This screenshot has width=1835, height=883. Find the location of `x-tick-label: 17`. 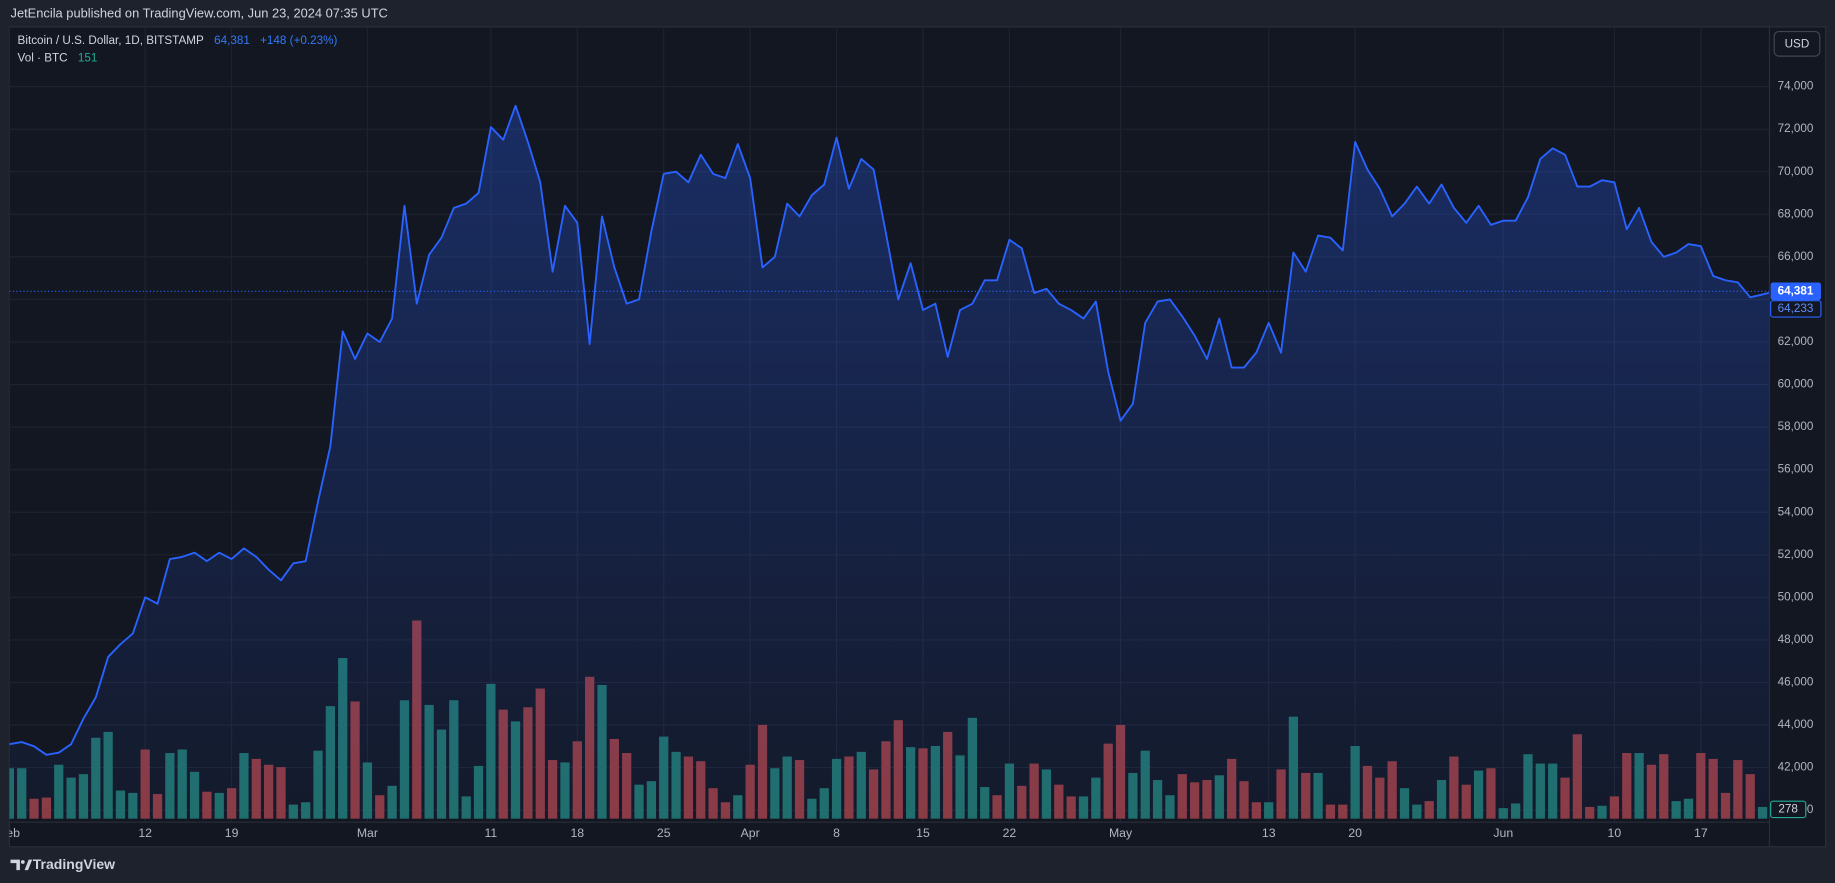

x-tick-label: 17 is located at coordinates (1701, 833).